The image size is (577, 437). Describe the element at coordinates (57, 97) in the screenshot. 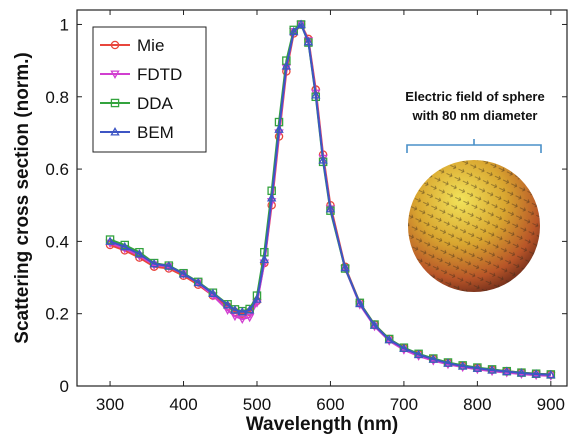

I see `y-tick-label: 0.8` at that location.